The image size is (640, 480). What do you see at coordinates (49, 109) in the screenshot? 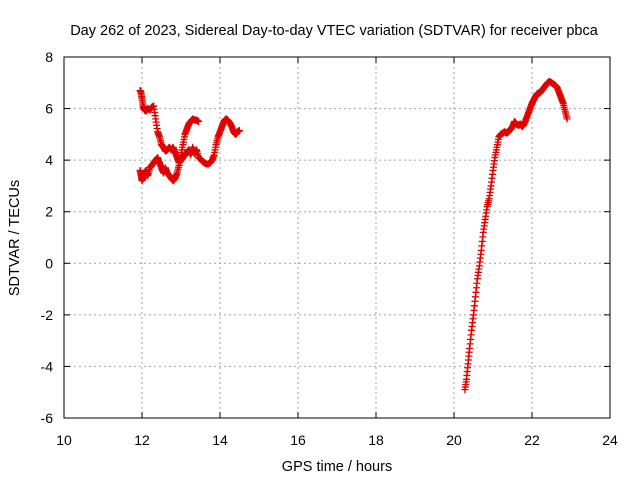
I see `y-tick-label: 6` at bounding box center [49, 109].